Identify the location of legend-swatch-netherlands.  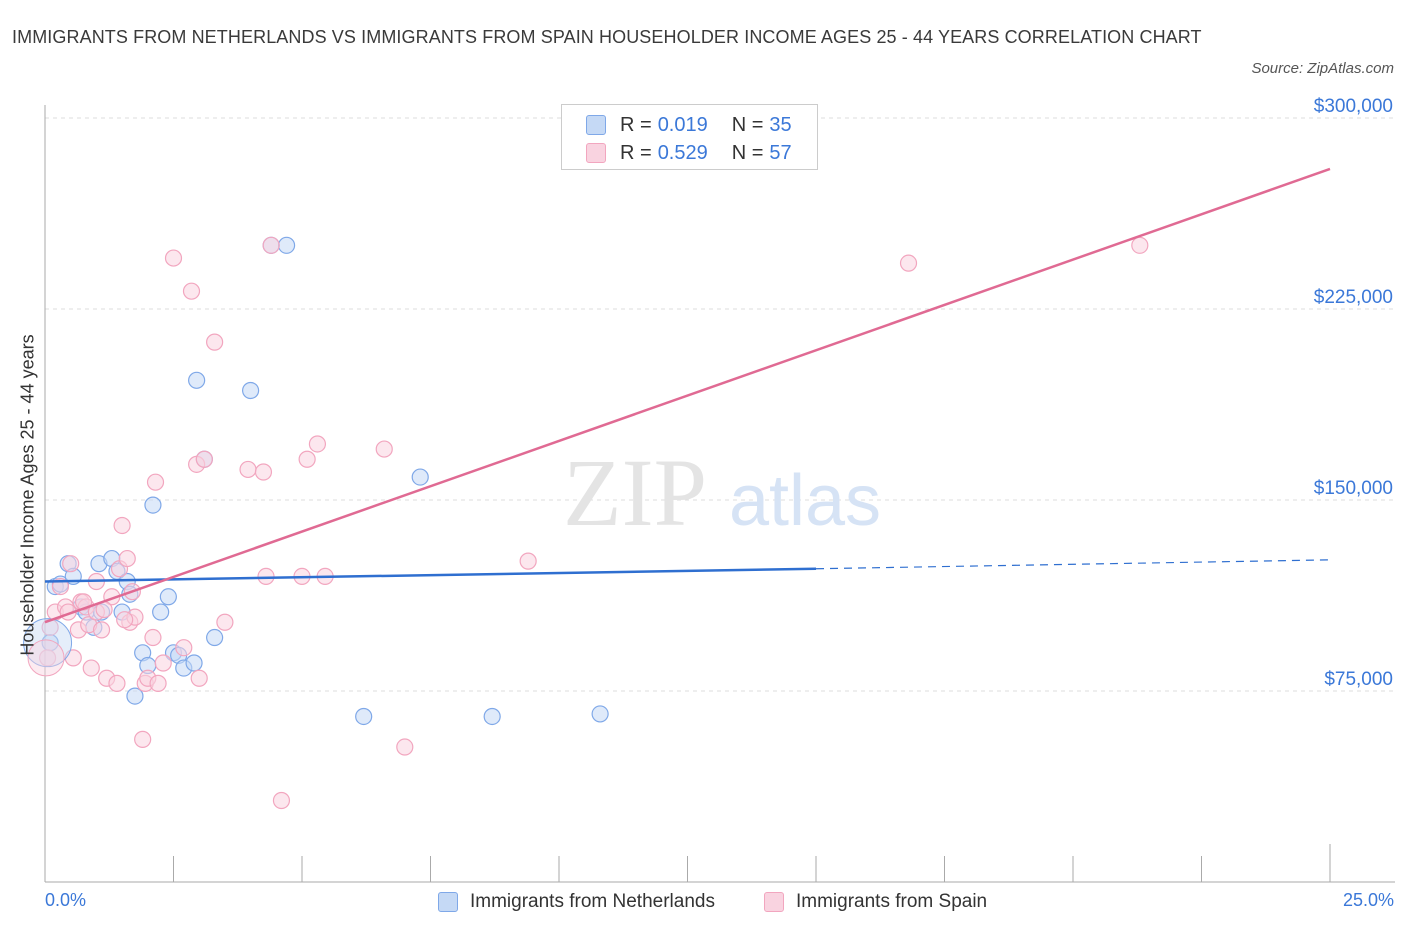
(596, 125).